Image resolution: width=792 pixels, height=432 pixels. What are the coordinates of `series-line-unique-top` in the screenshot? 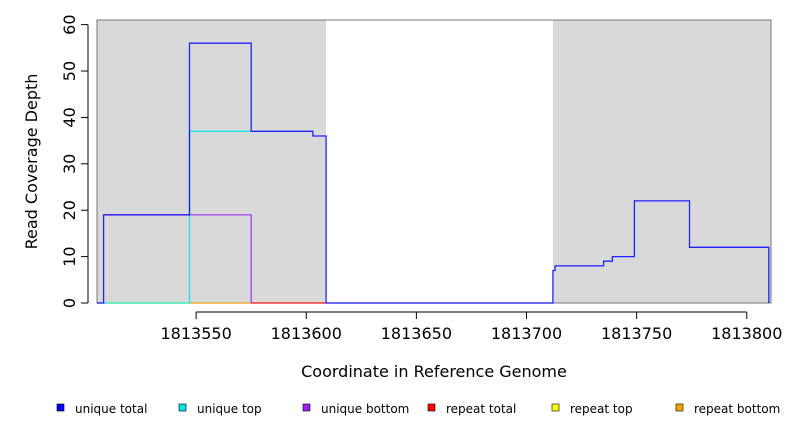 It's located at (177, 217).